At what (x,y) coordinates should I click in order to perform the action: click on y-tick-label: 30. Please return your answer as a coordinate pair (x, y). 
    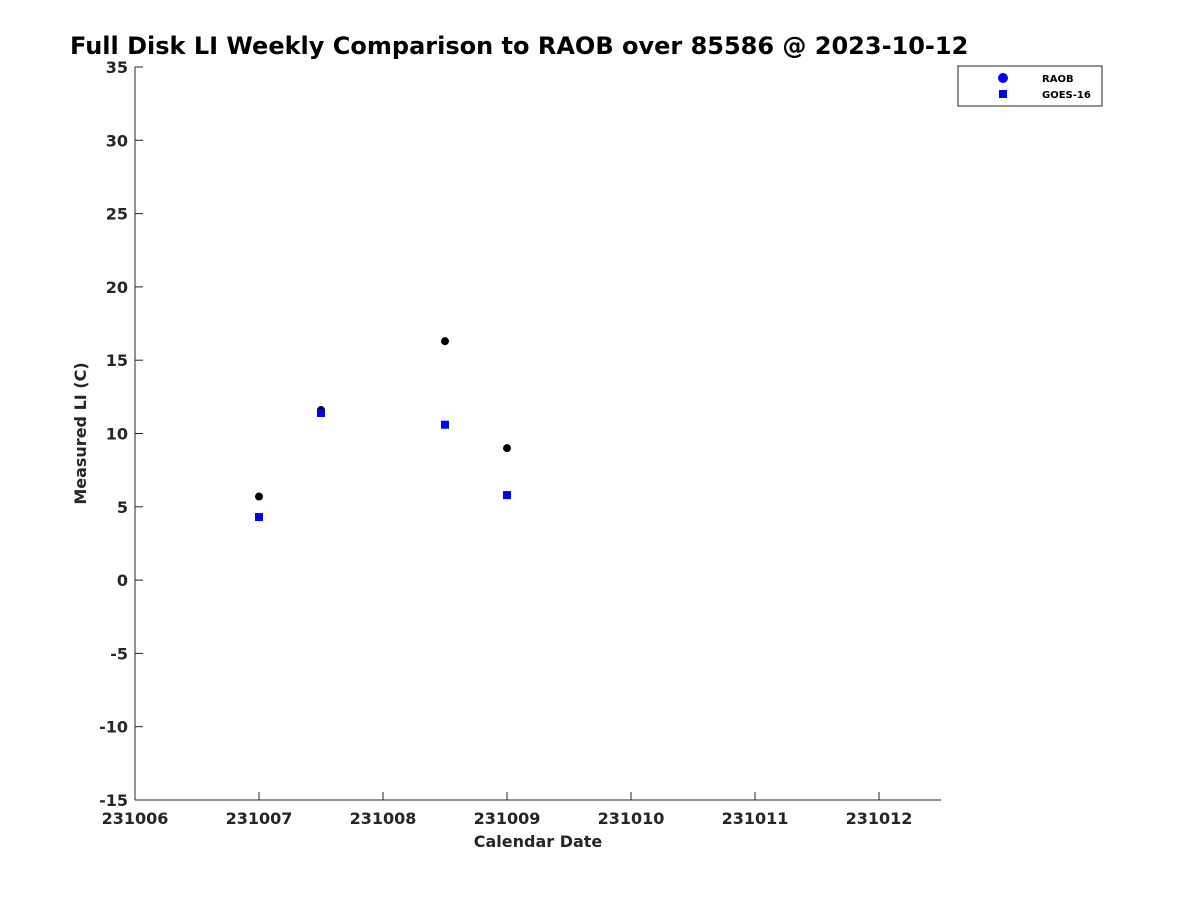
    Looking at the image, I should click on (117, 140).